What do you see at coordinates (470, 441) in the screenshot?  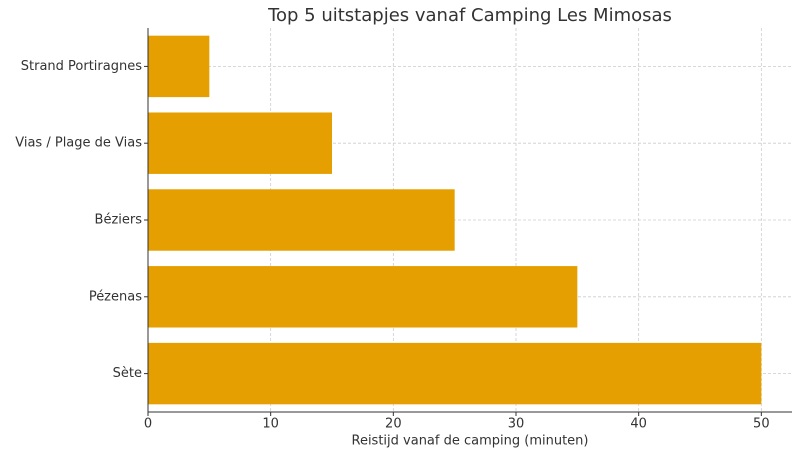 I see `x-axis-label: Reistijd vanaf de camping (minuten)` at bounding box center [470, 441].